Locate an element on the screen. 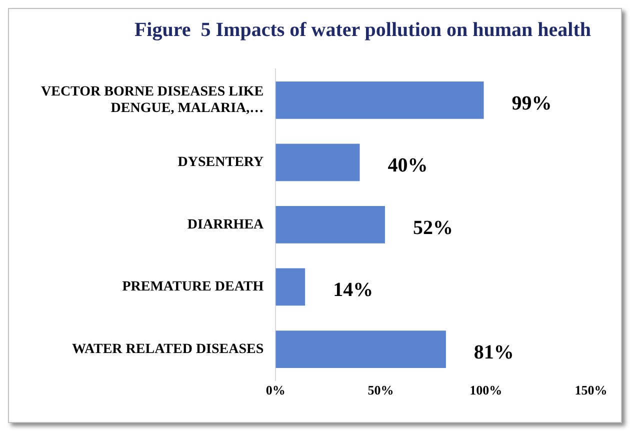  y-tick-label: DIARRHEA is located at coordinates (226, 224).